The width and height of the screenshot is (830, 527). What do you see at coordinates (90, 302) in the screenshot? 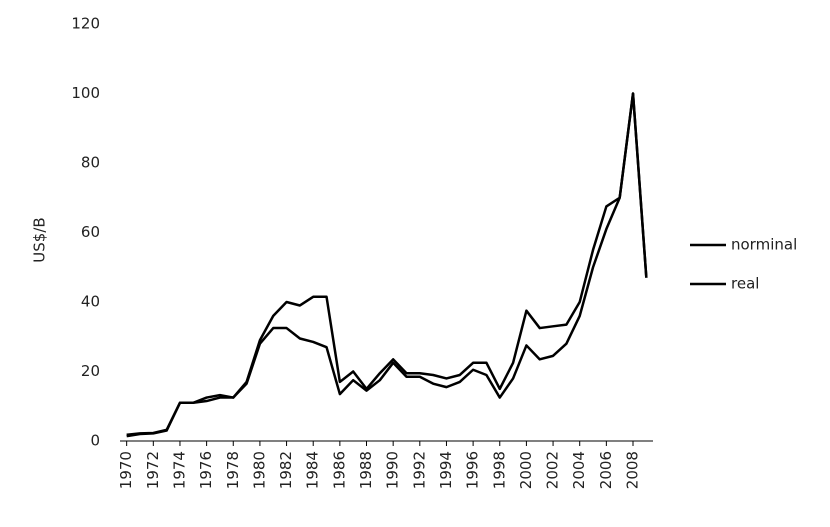
I see `y-tick-label: 40` at bounding box center [90, 302].